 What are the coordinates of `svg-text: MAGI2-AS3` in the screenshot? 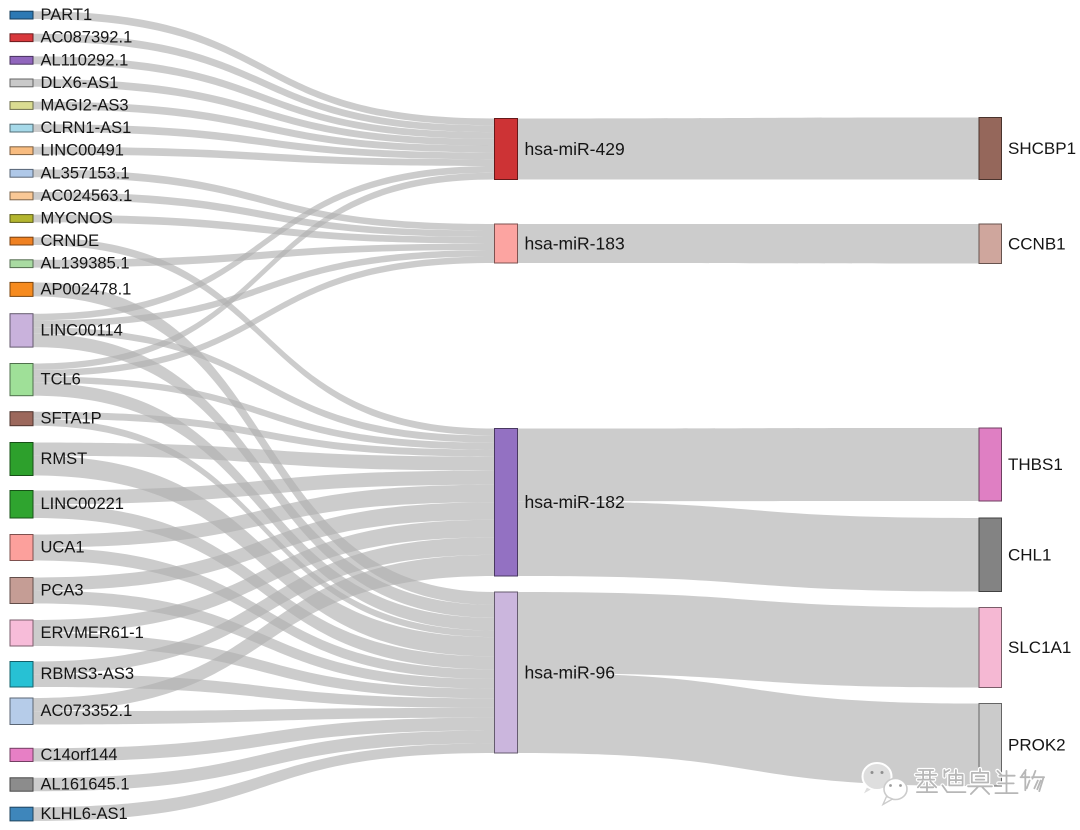 It's located at (85, 106).